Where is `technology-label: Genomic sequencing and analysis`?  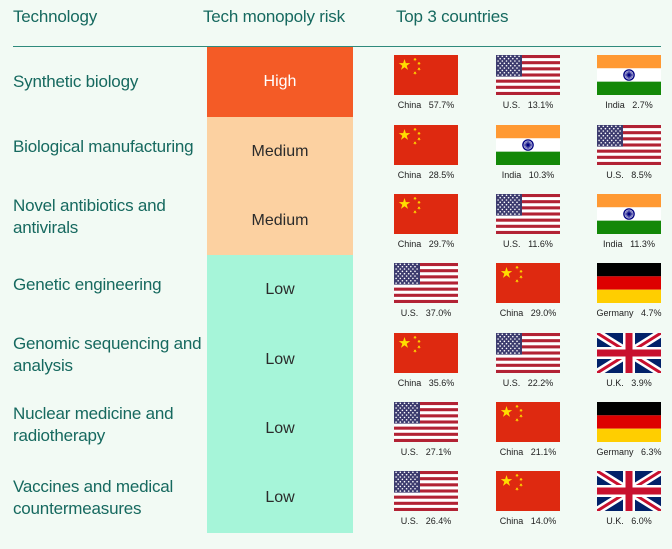
technology-label: Genomic sequencing and analysis is located at coordinates (107, 354).